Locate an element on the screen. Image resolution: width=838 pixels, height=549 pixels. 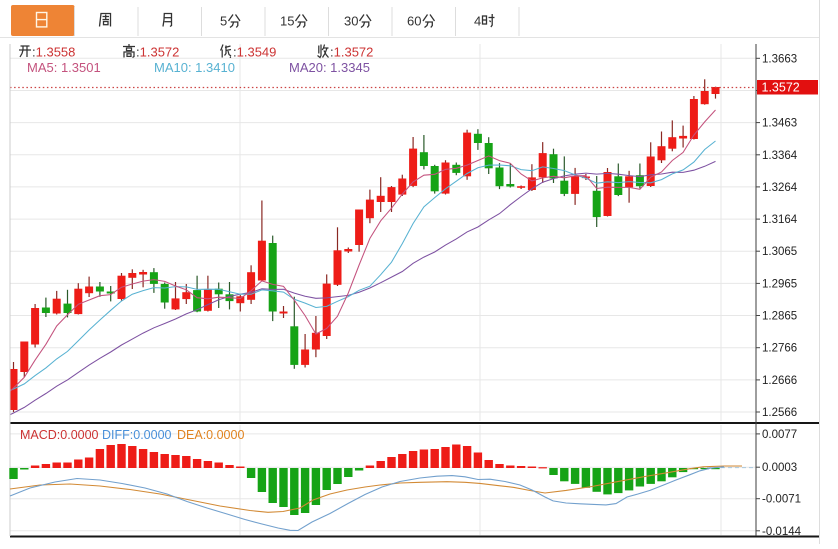
svg-text: DIFF:0.0000 is located at coordinates (137, 435).